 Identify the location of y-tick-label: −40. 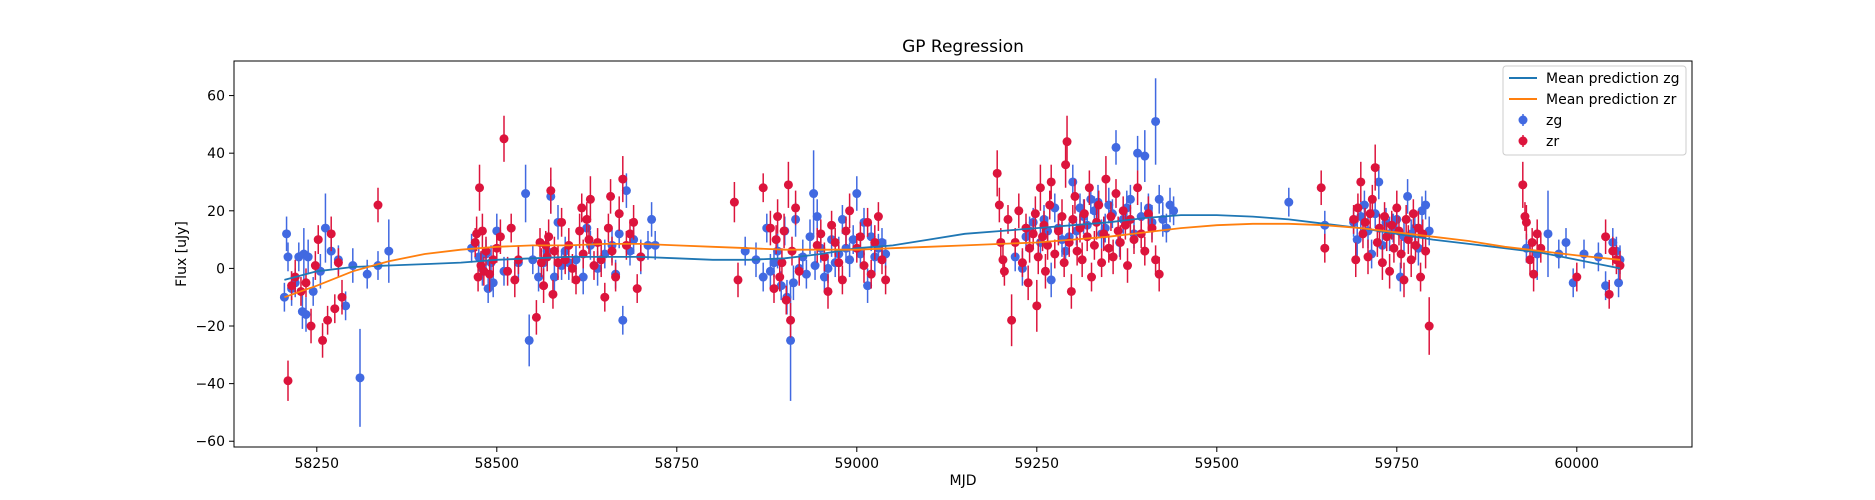
(210, 385).